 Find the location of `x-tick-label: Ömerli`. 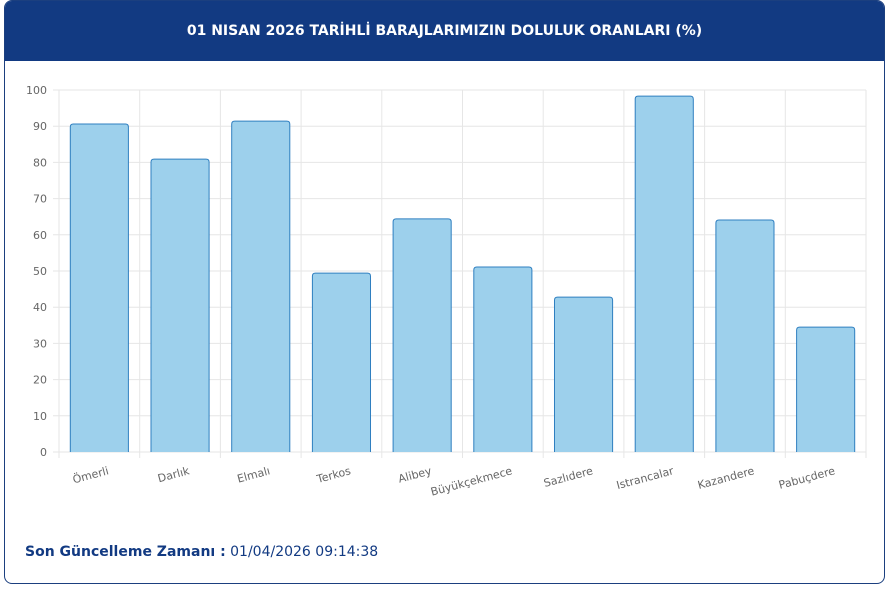

x-tick-label: Ömerli is located at coordinates (90, 475).